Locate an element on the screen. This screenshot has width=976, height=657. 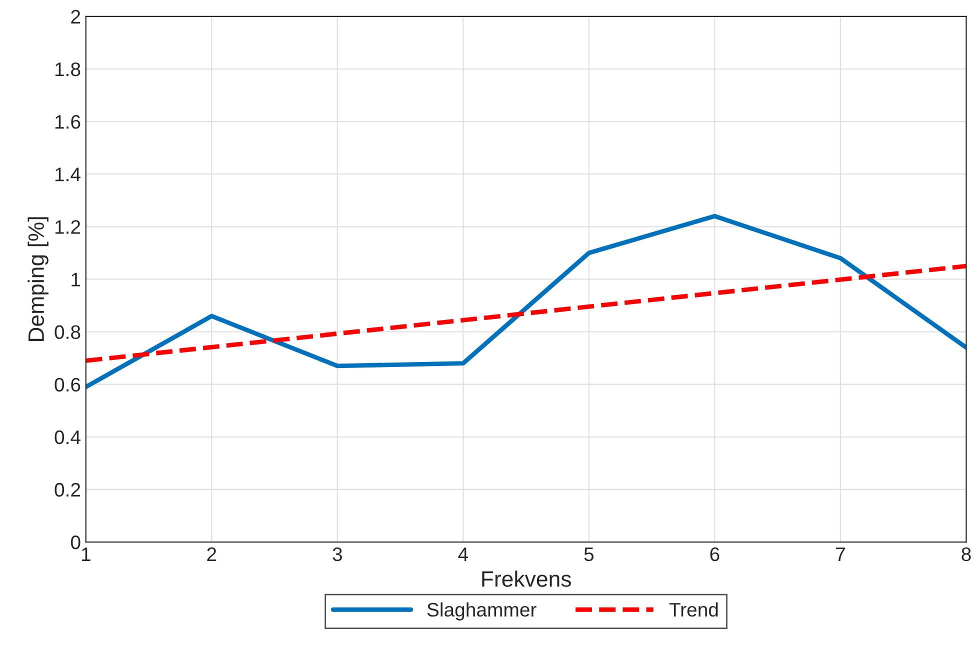
x-tick-label: 5 is located at coordinates (589, 555).